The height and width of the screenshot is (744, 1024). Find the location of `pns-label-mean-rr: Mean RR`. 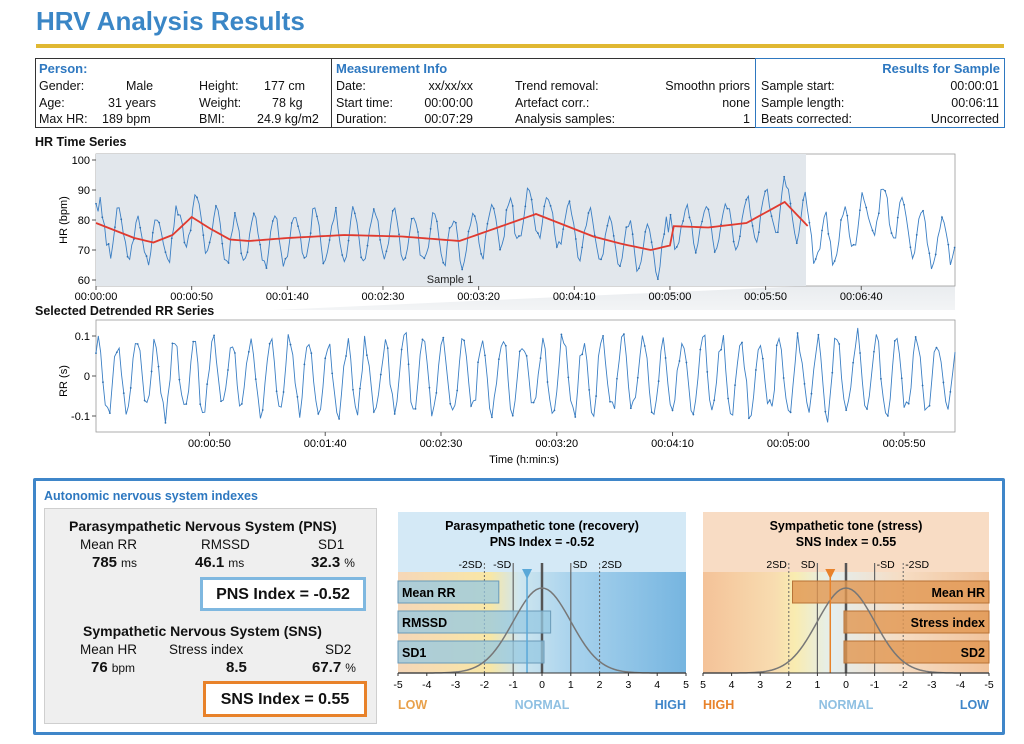

pns-label-mean-rr: Mean RR is located at coordinates (109, 544).